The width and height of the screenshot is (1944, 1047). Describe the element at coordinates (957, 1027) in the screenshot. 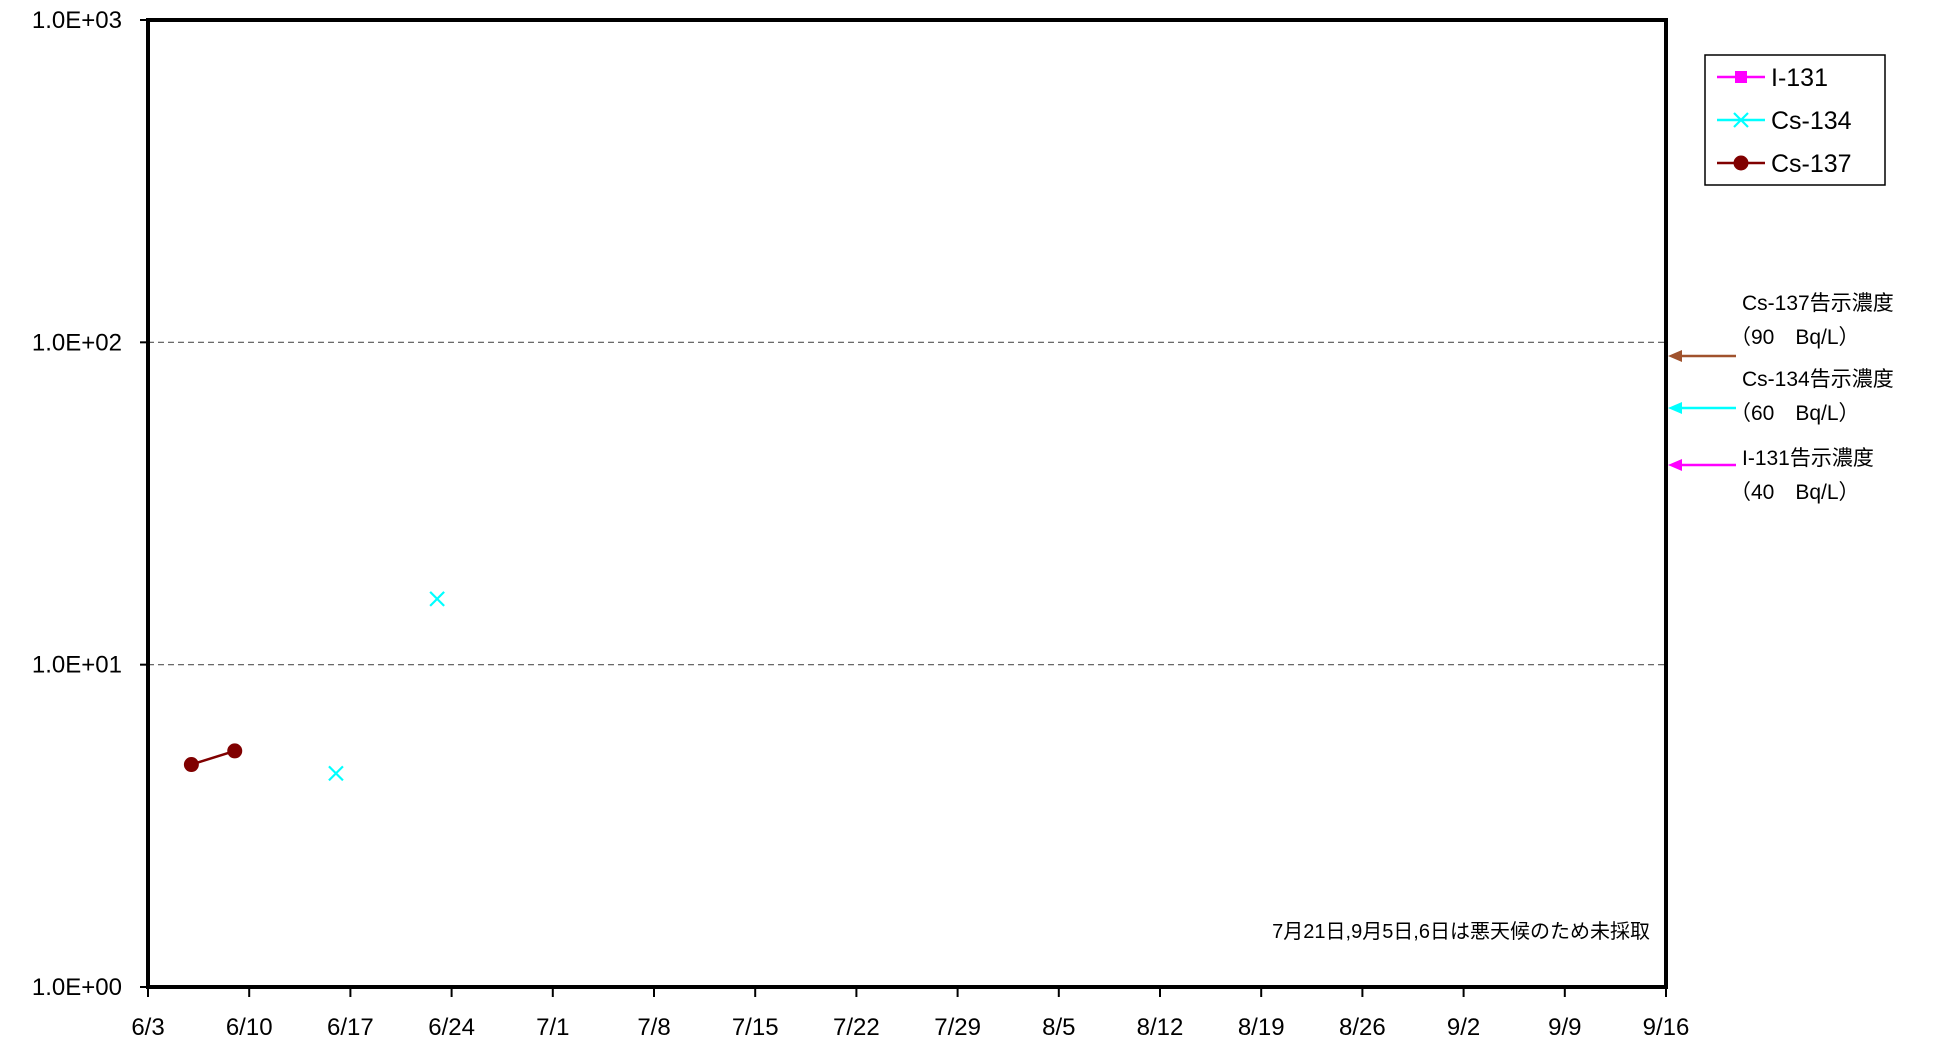

I see `x-tick-label: 7/29` at that location.